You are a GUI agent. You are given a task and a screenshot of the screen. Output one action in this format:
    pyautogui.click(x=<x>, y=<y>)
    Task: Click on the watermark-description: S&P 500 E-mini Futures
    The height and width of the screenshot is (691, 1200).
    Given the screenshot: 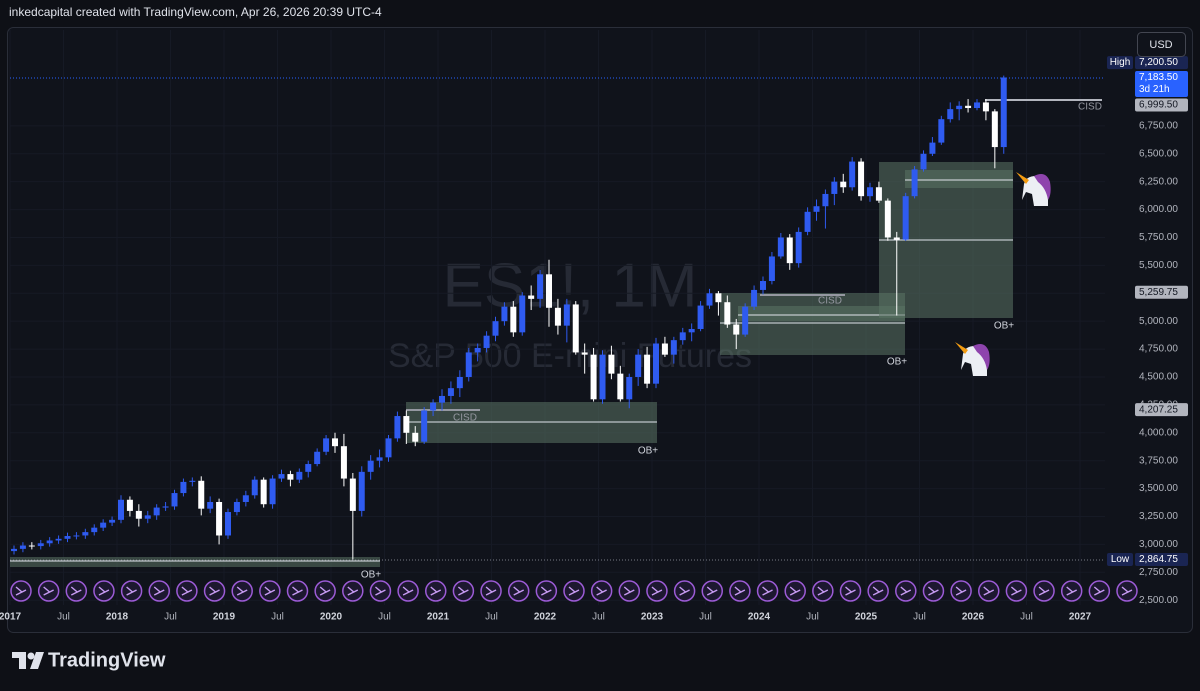 What is the action you would take?
    pyautogui.click(x=570, y=356)
    